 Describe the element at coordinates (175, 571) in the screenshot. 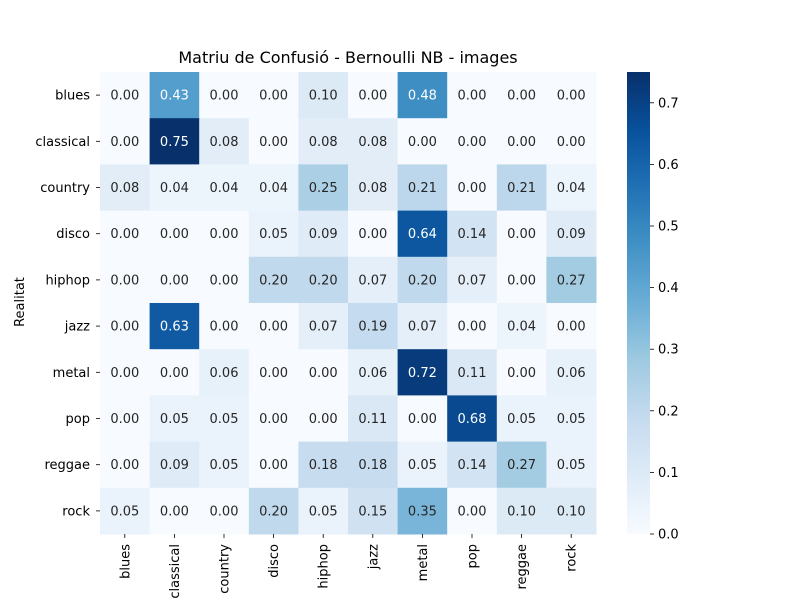

I see `column-tick-label: classical` at that location.